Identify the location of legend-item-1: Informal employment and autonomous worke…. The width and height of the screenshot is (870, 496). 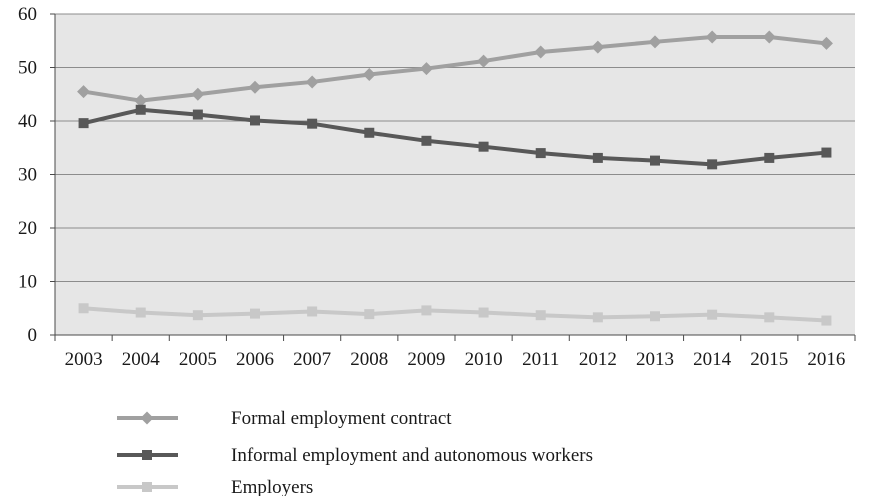
(355, 455).